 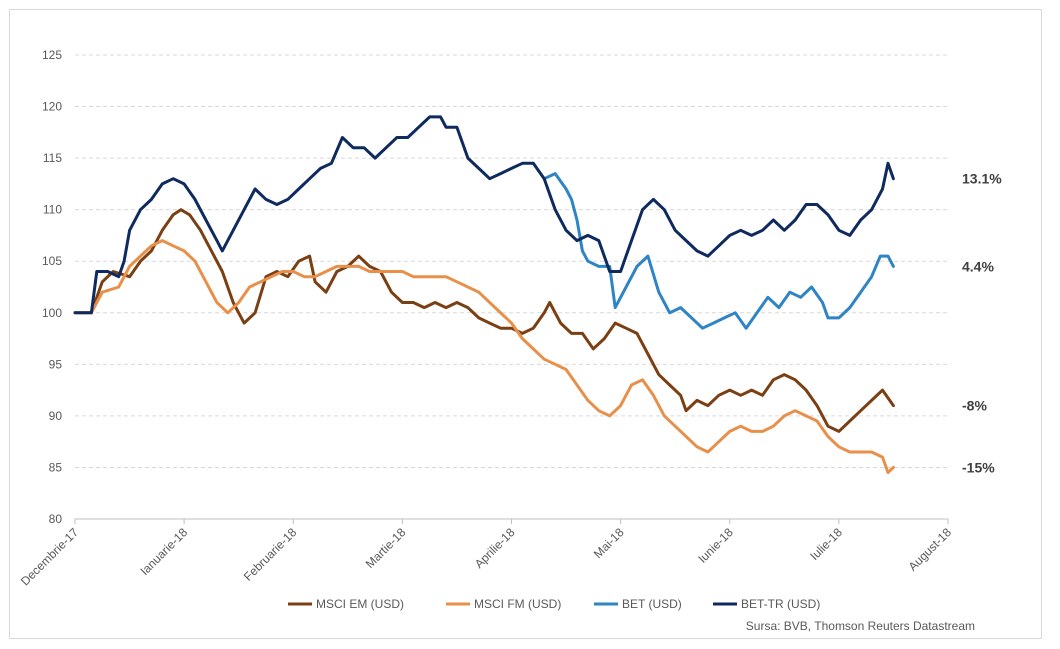 I want to click on y-tick-label: 95, so click(x=56, y=364).